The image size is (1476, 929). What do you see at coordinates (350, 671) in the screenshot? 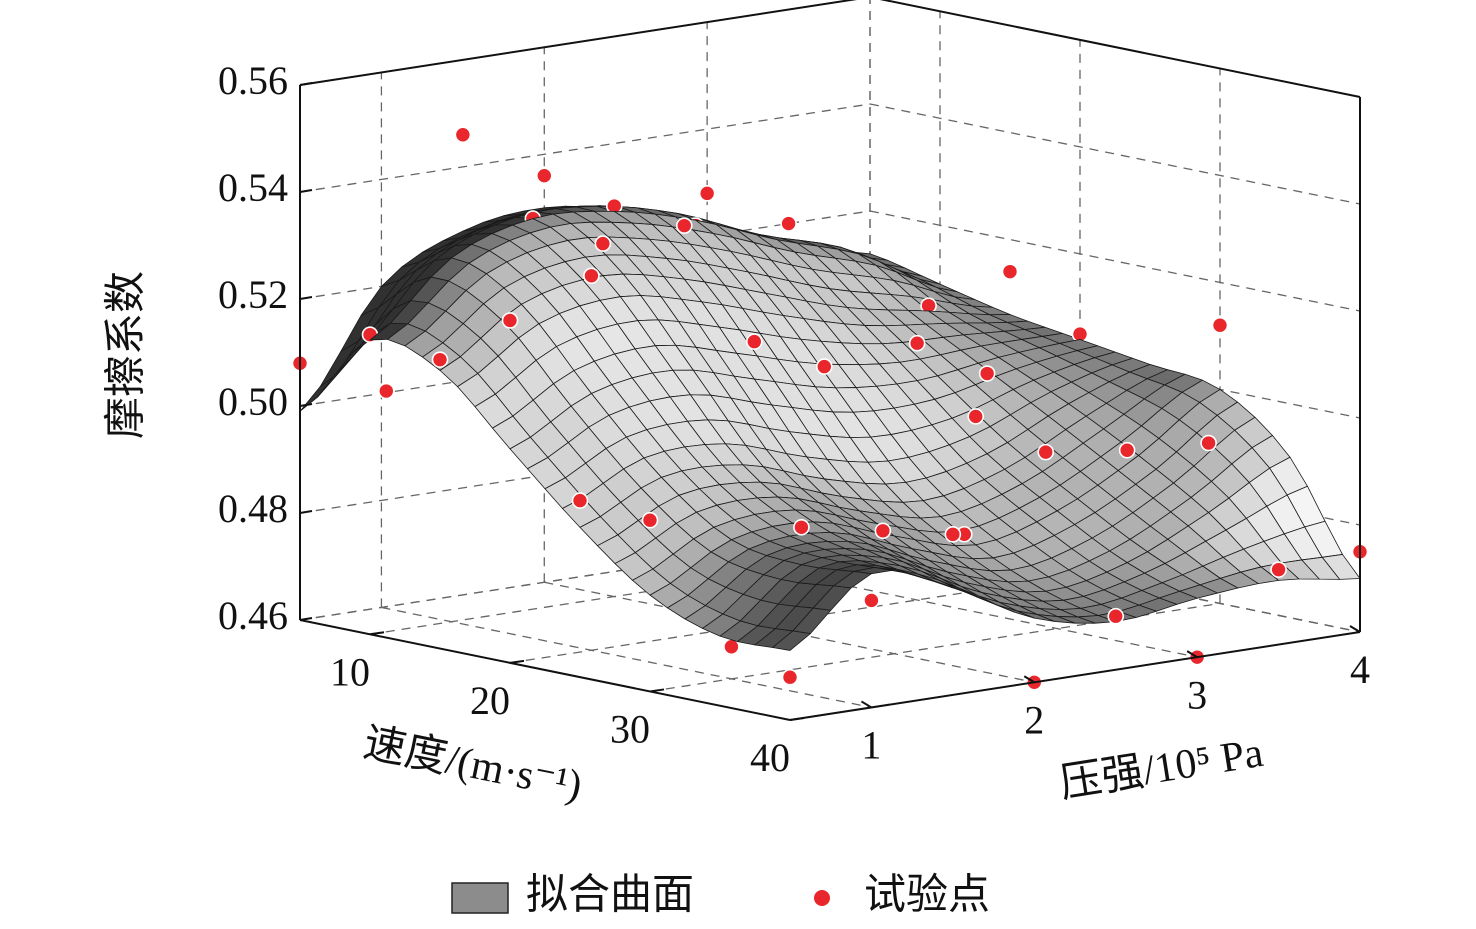
I see `x-tick-label: 10` at bounding box center [350, 671].